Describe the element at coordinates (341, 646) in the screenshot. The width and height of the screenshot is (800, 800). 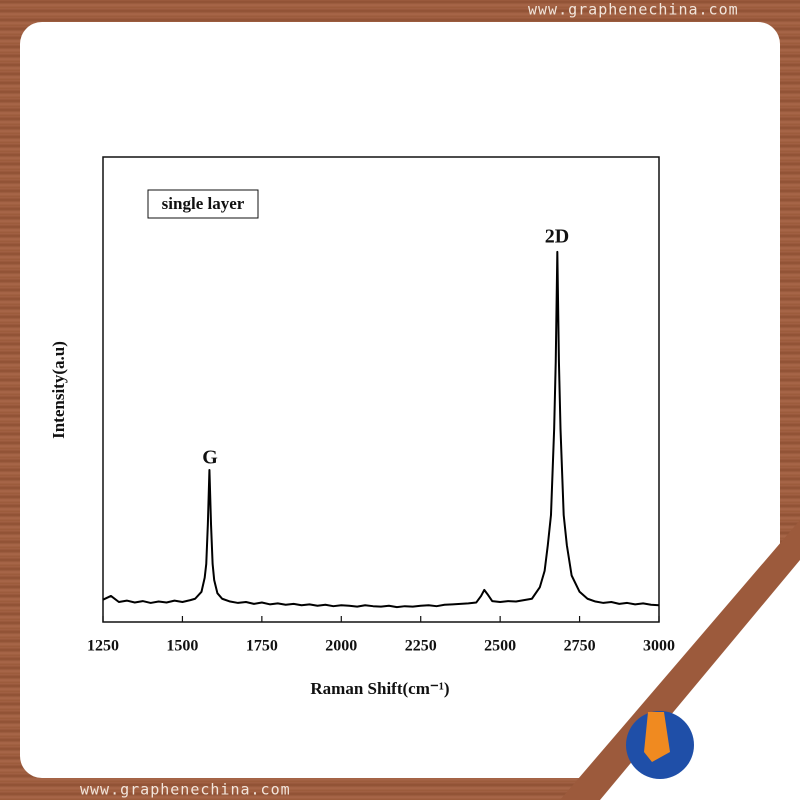
I see `x-tick-label: 2000` at that location.